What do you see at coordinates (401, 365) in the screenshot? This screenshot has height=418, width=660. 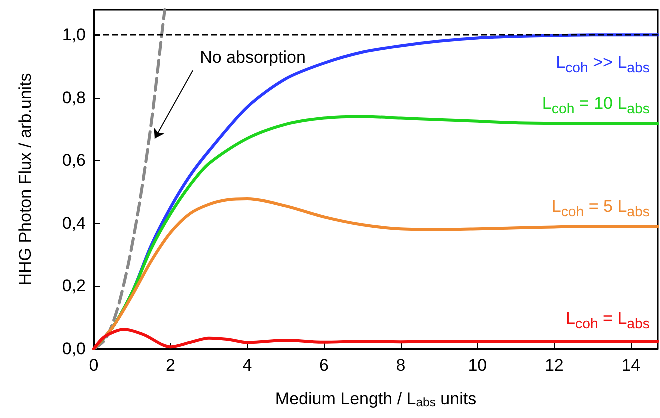 I see `x-tick-label: 8` at bounding box center [401, 365].